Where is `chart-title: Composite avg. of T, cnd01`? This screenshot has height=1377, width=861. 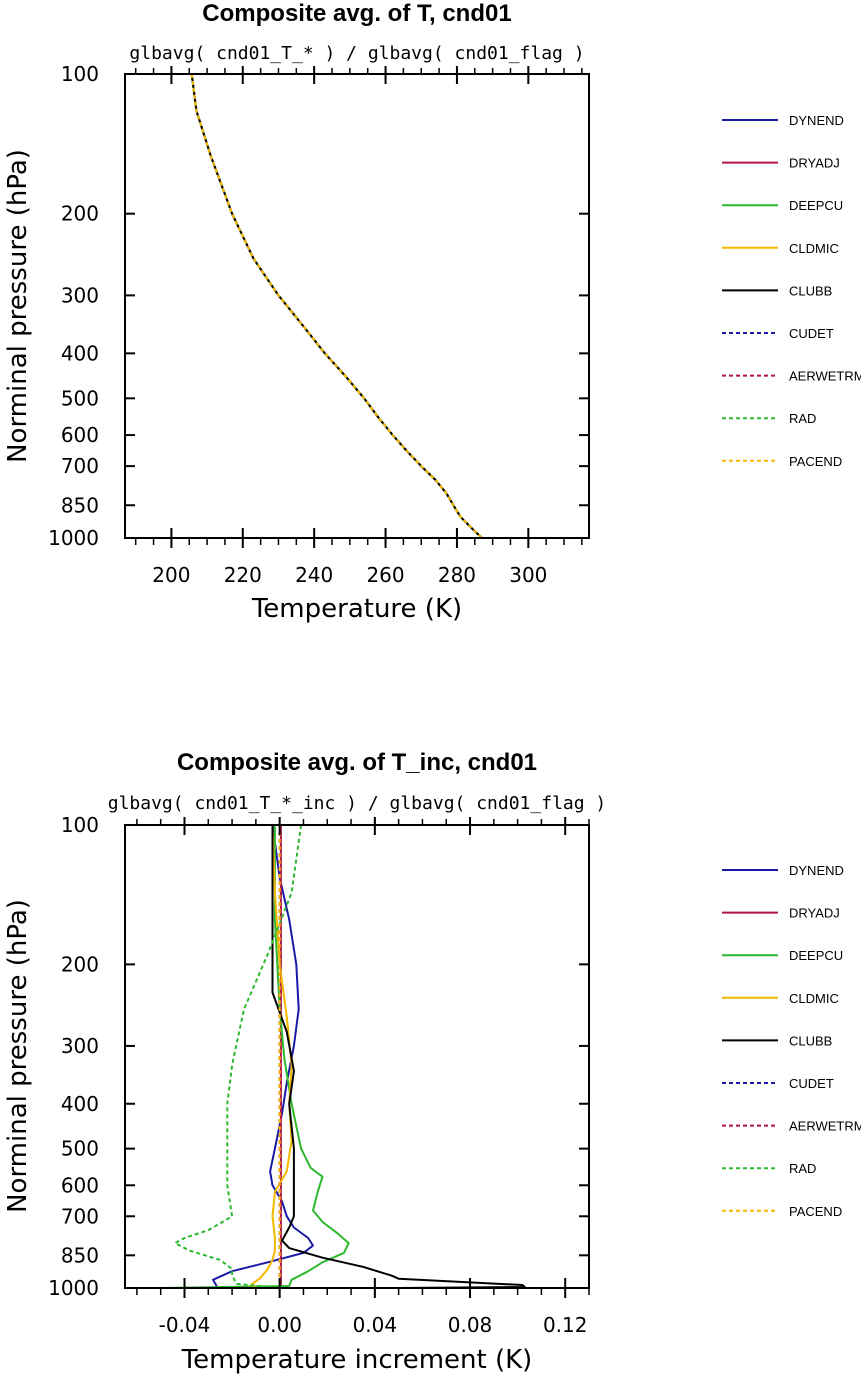 chart-title: Composite avg. of T, cnd01 is located at coordinates (356, 13).